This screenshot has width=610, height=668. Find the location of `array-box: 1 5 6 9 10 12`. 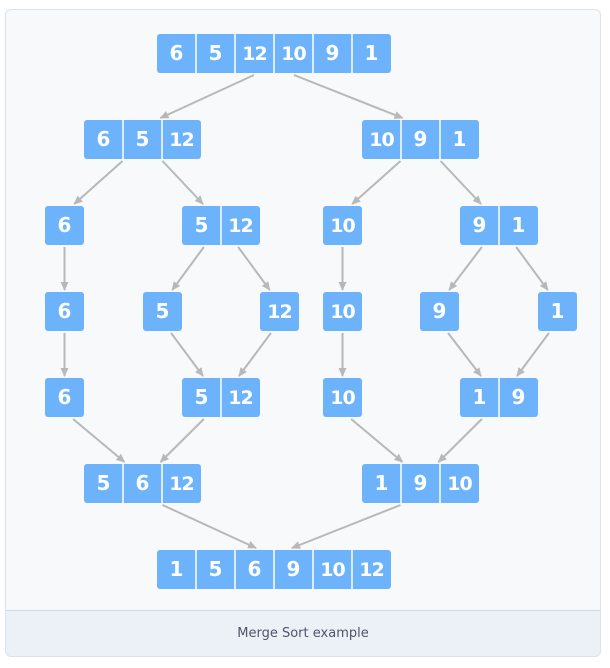

array-box: 1 5 6 9 10 12 is located at coordinates (274, 569).